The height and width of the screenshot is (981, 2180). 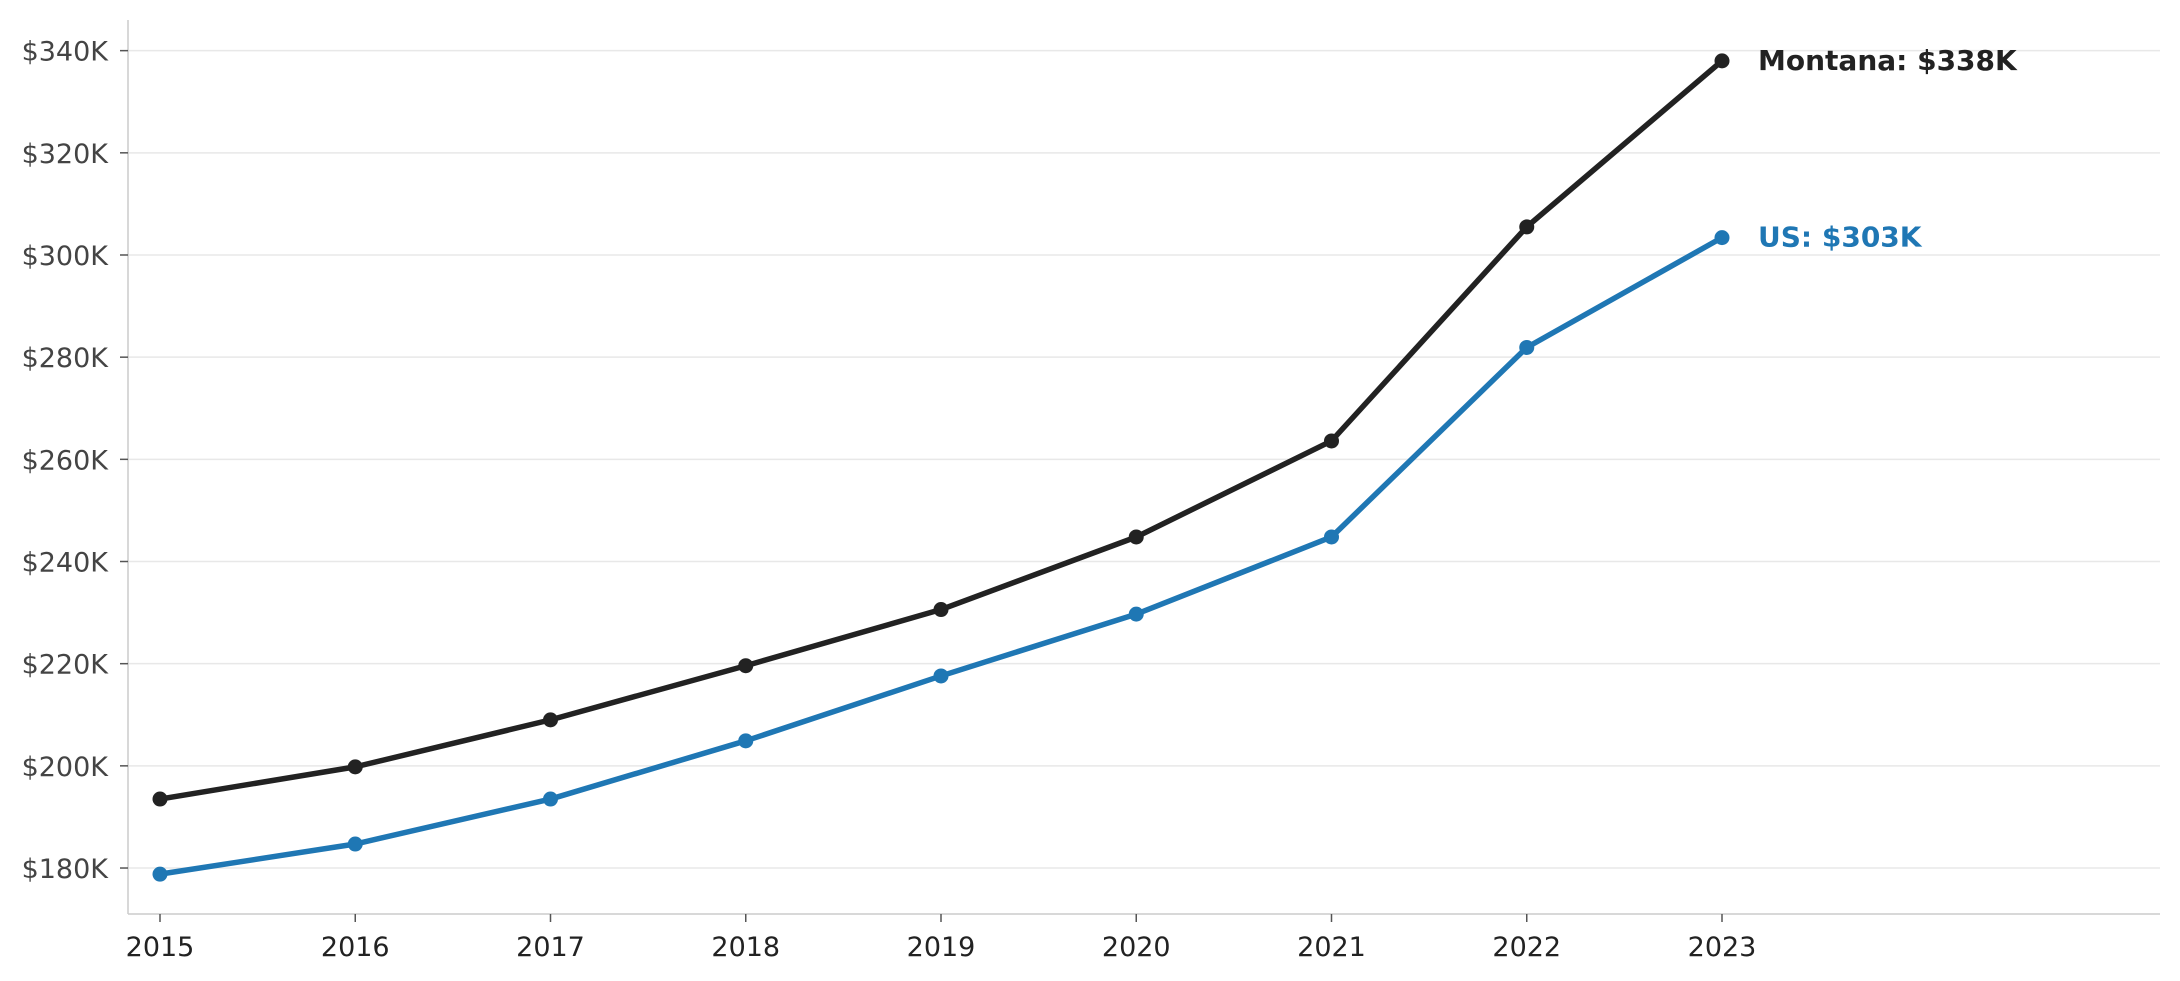 What do you see at coordinates (66, 665) in the screenshot?
I see `y-tick-label: $220K` at bounding box center [66, 665].